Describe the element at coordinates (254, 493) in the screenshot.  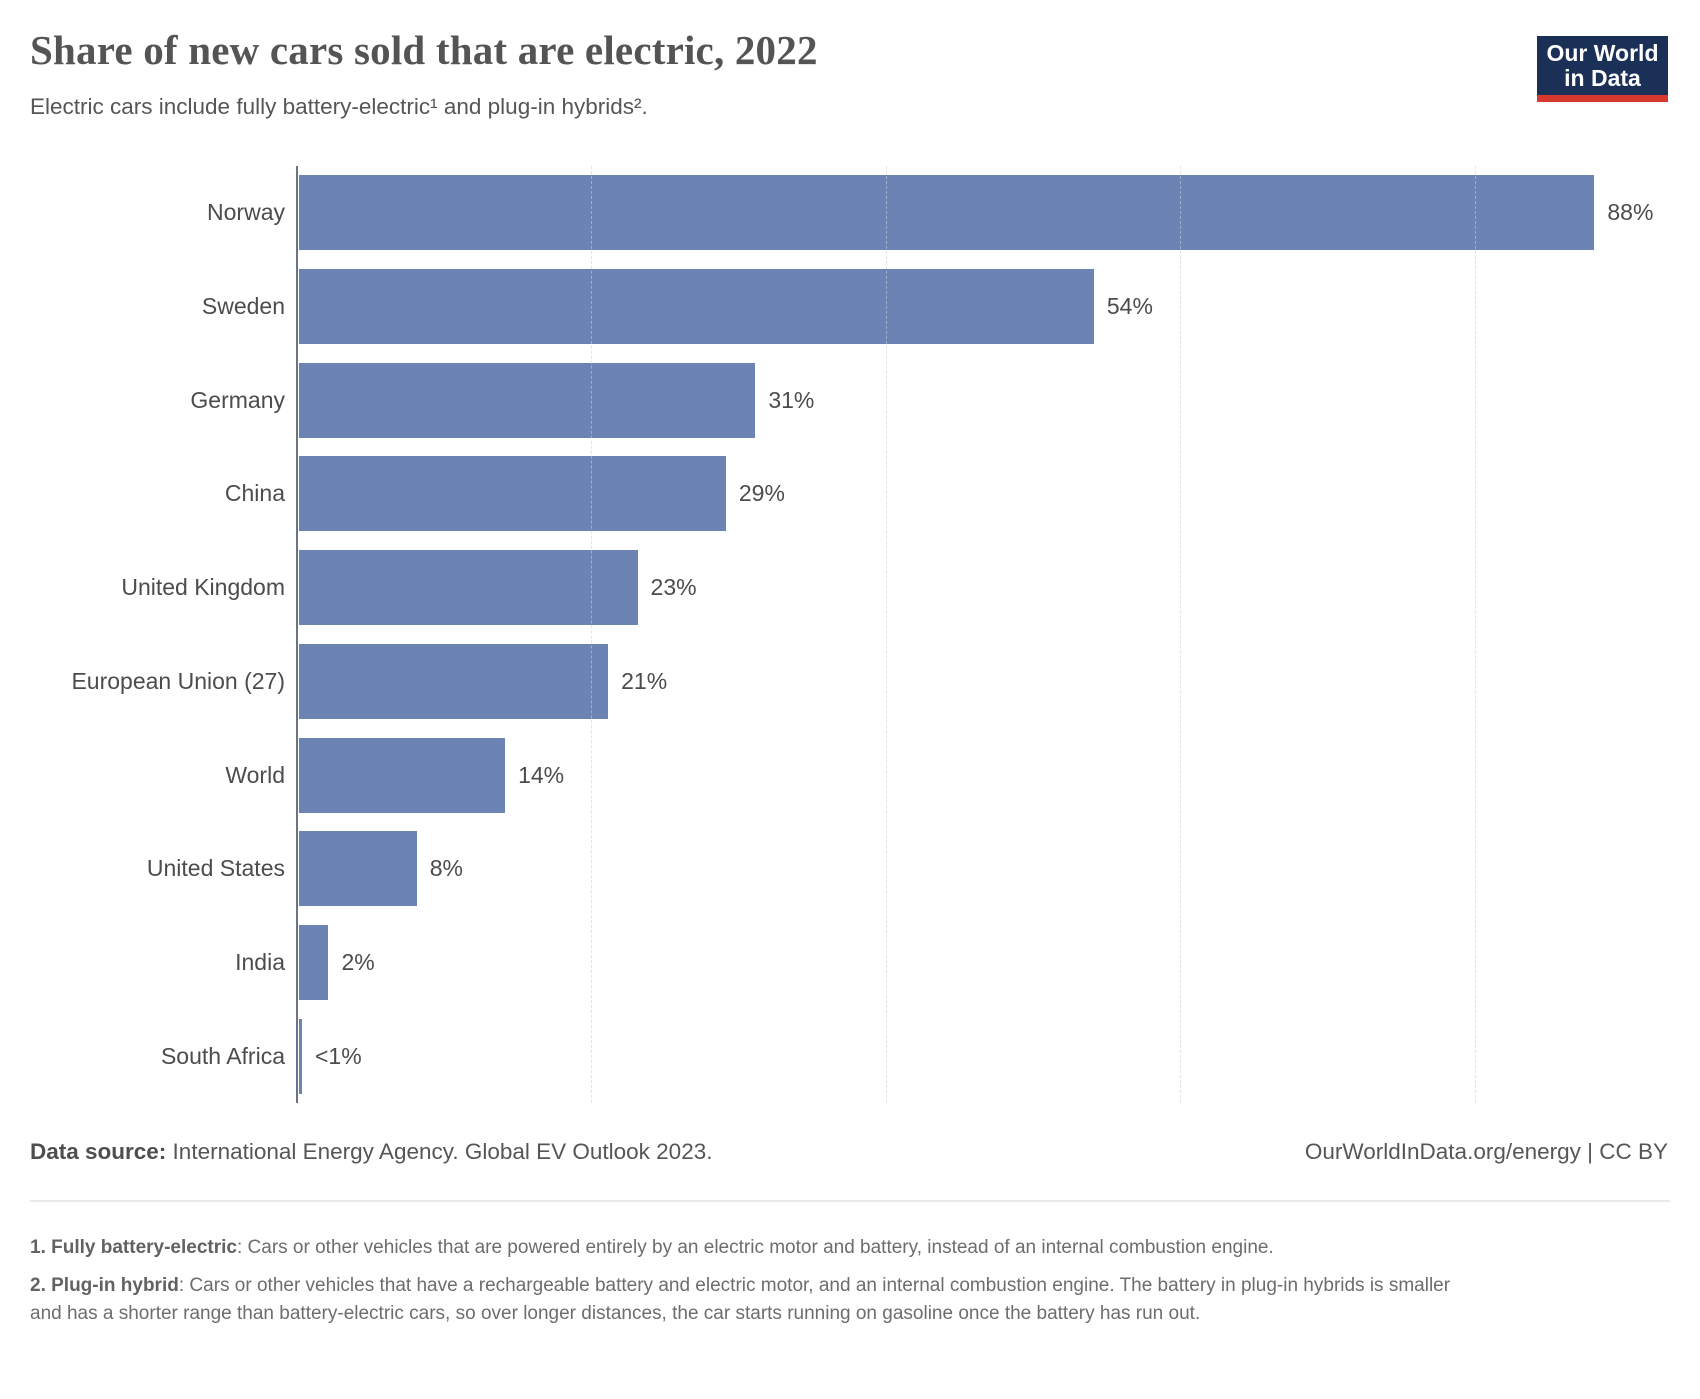
I see `category-label: China` at that location.